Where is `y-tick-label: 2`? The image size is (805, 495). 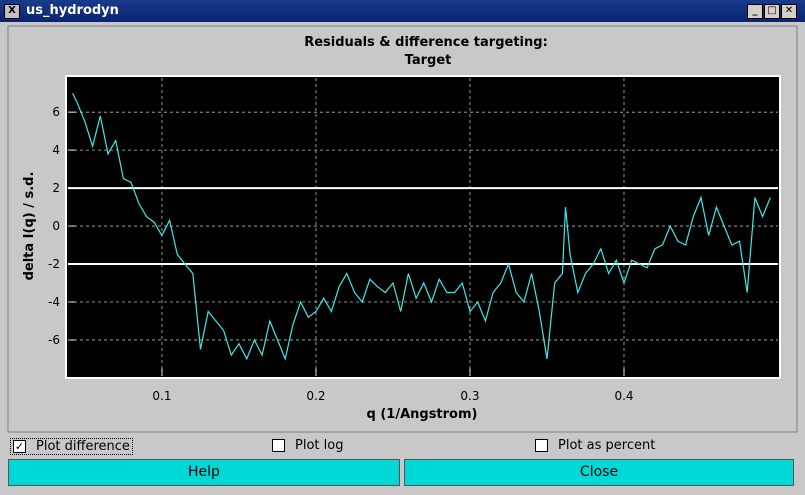 y-tick-label: 2 is located at coordinates (56, 188).